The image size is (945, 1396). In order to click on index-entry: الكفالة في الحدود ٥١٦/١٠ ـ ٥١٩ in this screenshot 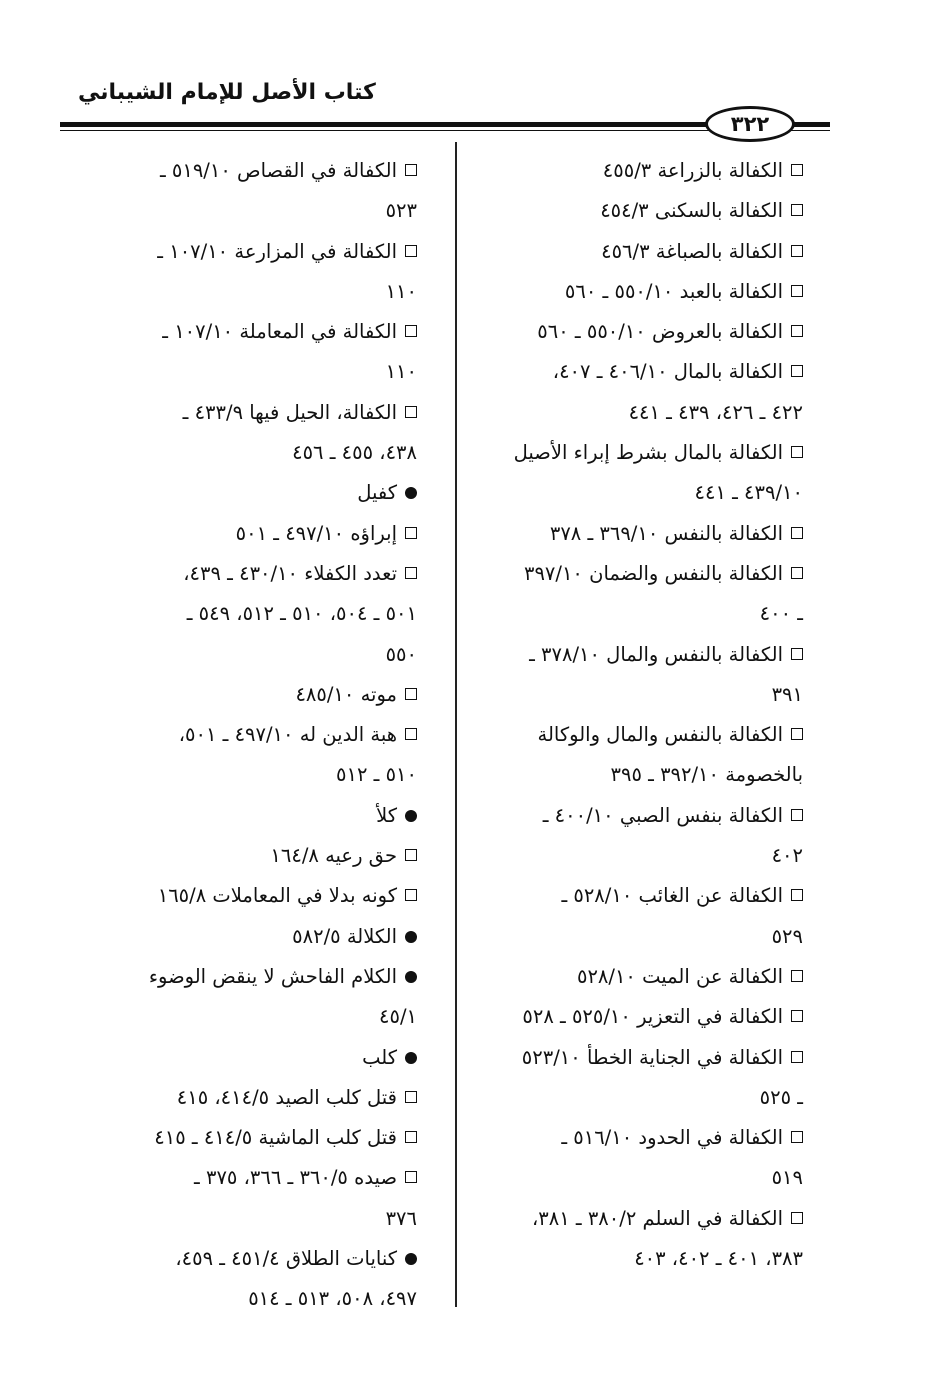, I will do `click(633, 1163)`.